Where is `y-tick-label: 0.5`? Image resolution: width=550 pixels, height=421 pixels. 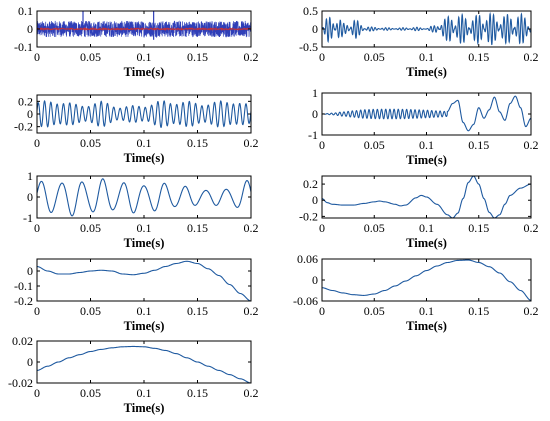 y-tick-label: 0.5 is located at coordinates (310, 11).